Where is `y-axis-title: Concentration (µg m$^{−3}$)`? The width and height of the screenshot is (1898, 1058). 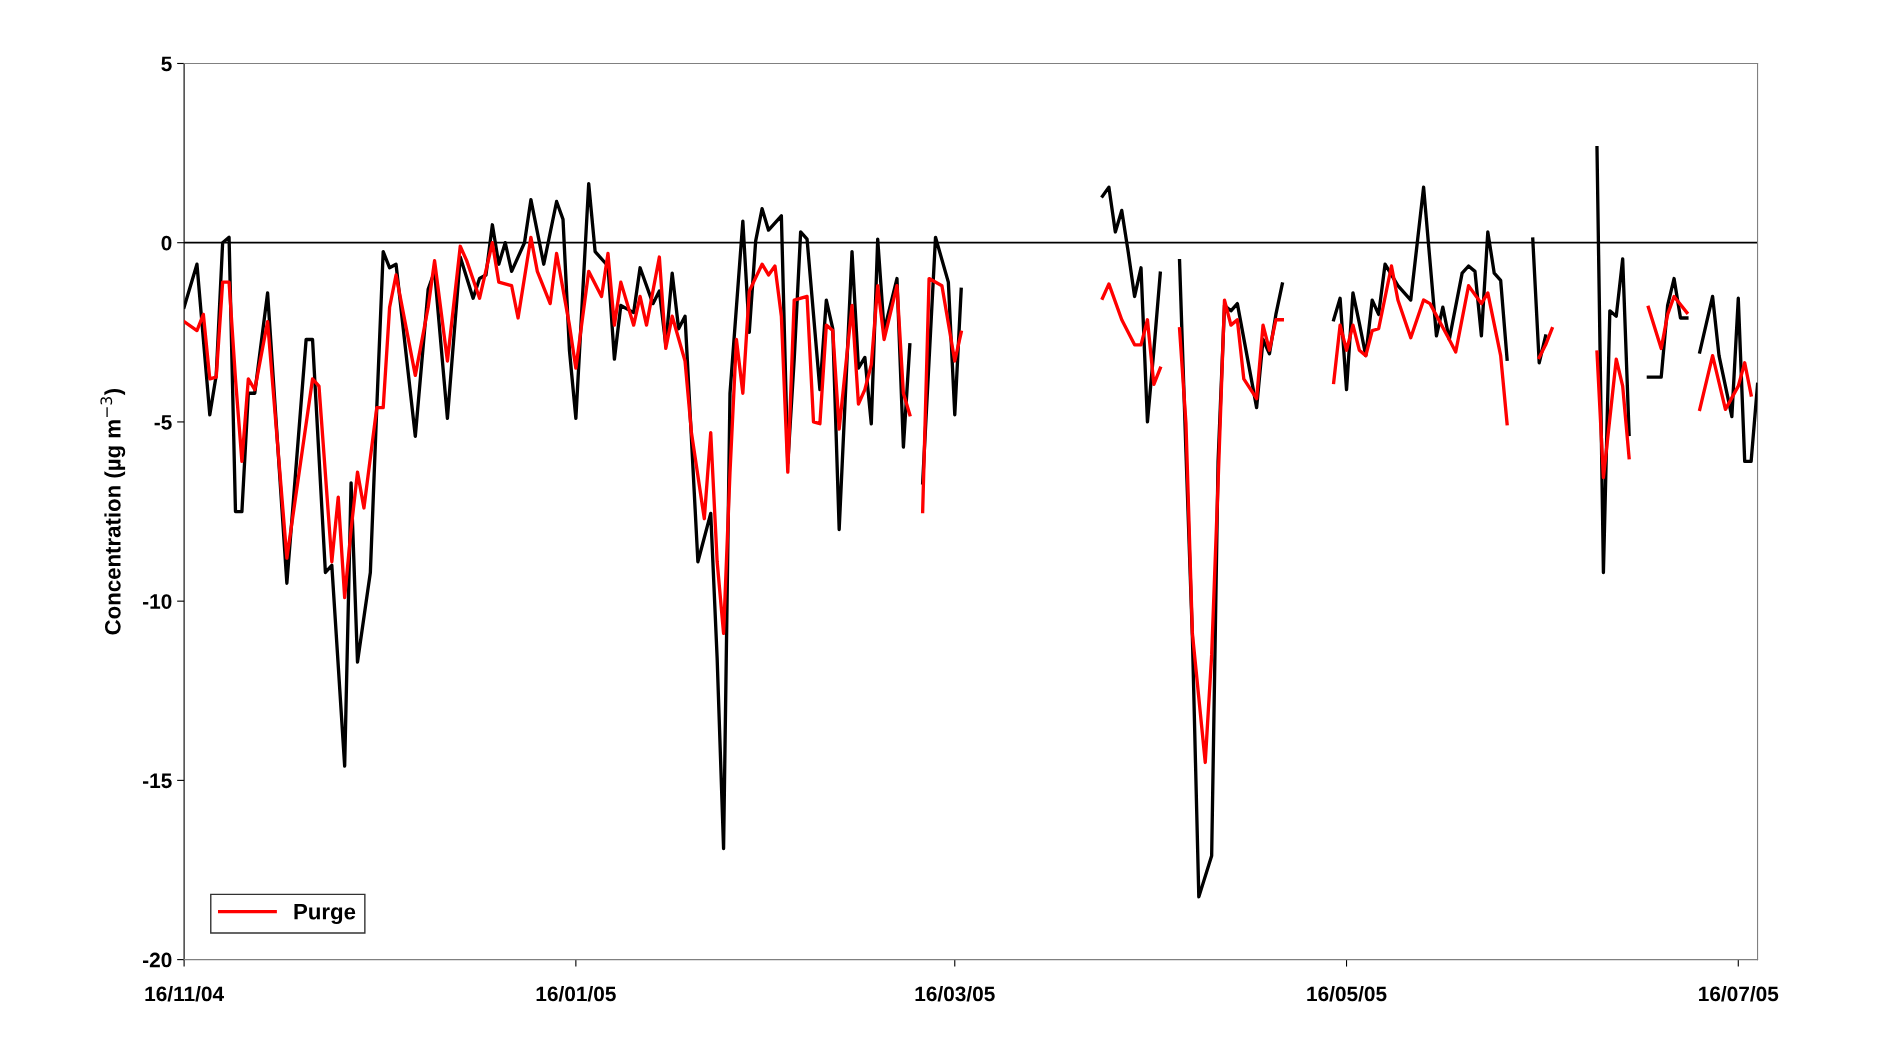
y-axis-title: Concentration (µg m$^{−3}$) is located at coordinates (113, 511).